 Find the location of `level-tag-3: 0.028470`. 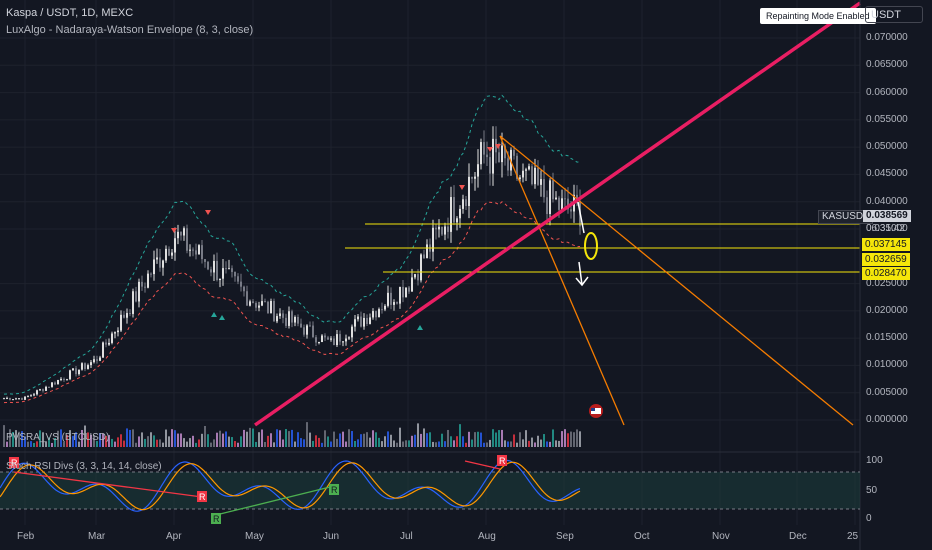

level-tag-3: 0.028470 is located at coordinates (886, 273).